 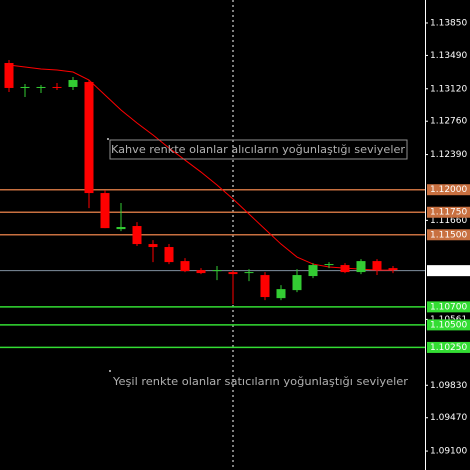 I want to click on current-price-label: 1.11102, so click(x=448, y=271).